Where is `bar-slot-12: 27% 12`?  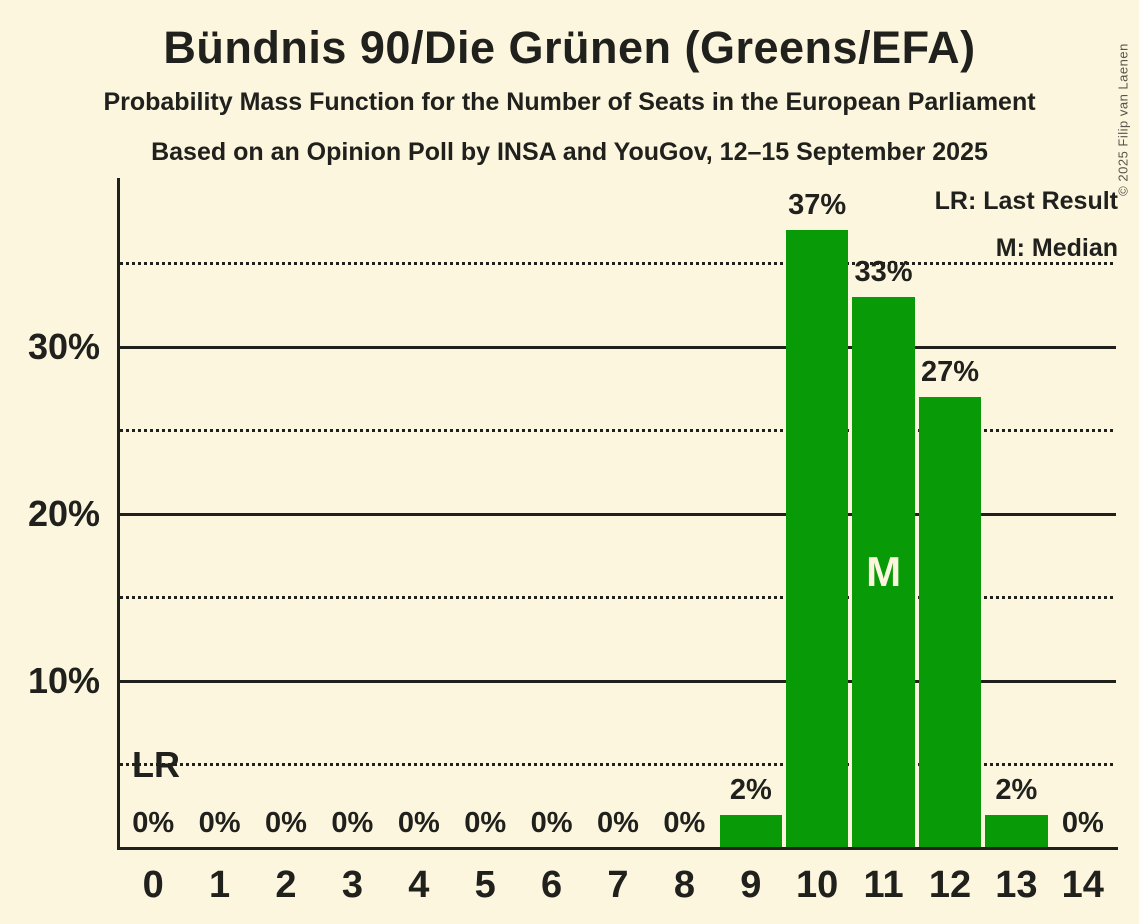
bar-slot-12: 27% 12 is located at coordinates (950, 543).